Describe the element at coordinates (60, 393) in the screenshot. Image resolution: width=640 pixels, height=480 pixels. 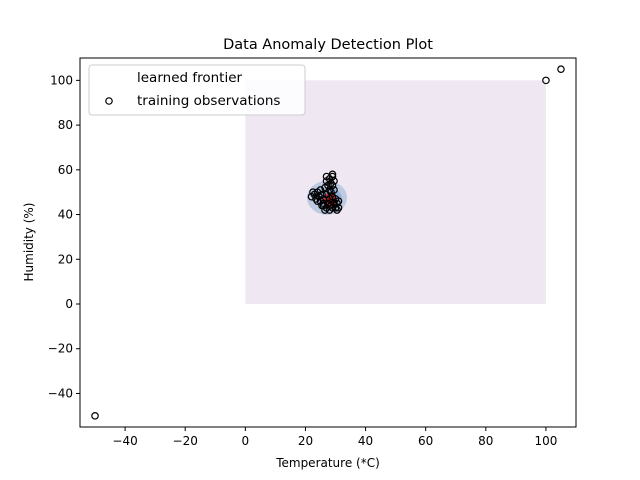
I see `y-tick-label: −40` at that location.